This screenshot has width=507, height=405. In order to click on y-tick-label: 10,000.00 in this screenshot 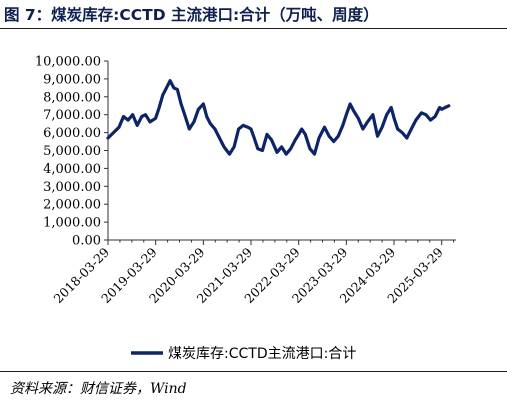, I will do `click(68, 62)`.